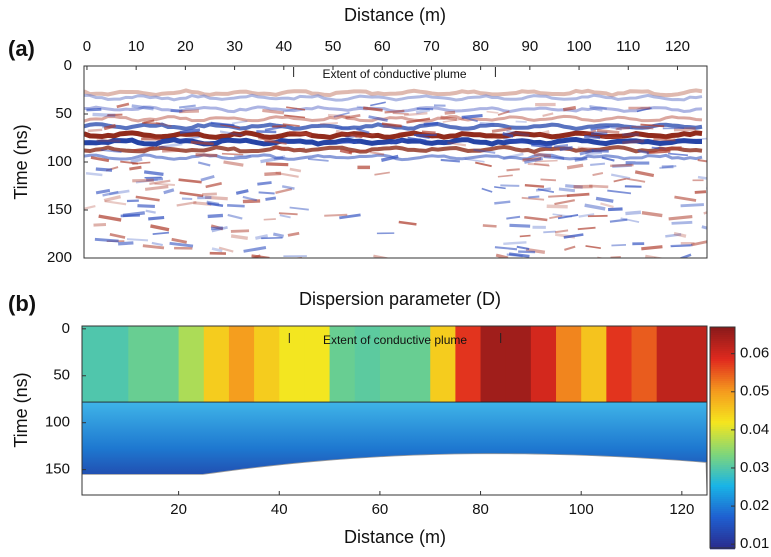 Image resolution: width=771 pixels, height=557 pixels. I want to click on annotation: Extent of conductive plume, so click(395, 340).